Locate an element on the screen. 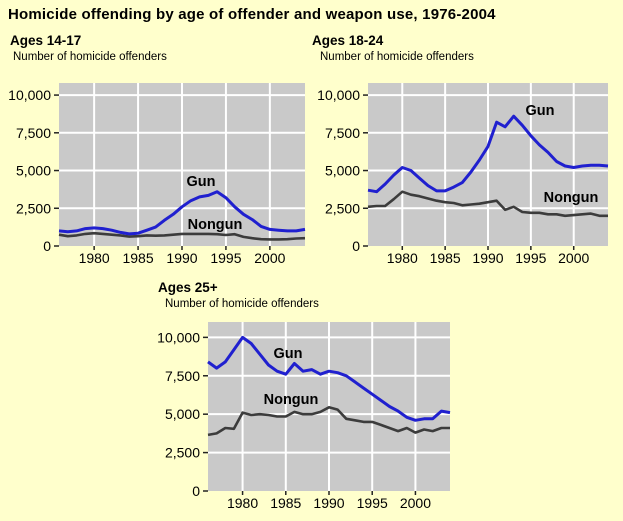  panel-title-ages-14-17: Ages 14-17 is located at coordinates (46, 40).